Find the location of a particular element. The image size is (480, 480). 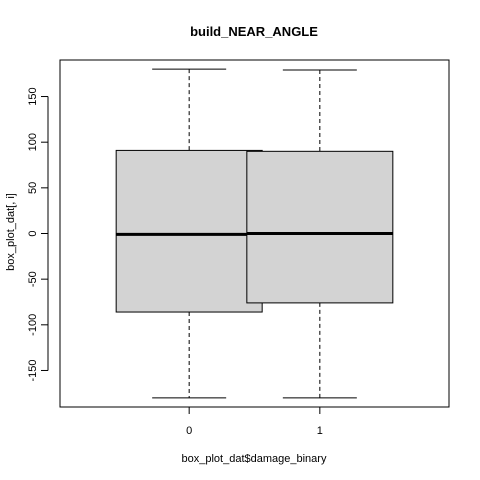

y-tick-label: 100 is located at coordinates (33, 142).